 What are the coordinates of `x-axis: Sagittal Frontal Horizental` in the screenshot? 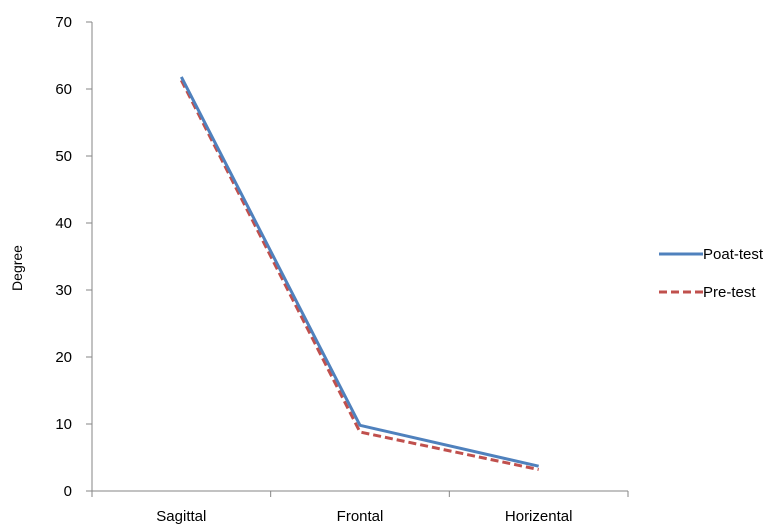 It's located at (360, 507).